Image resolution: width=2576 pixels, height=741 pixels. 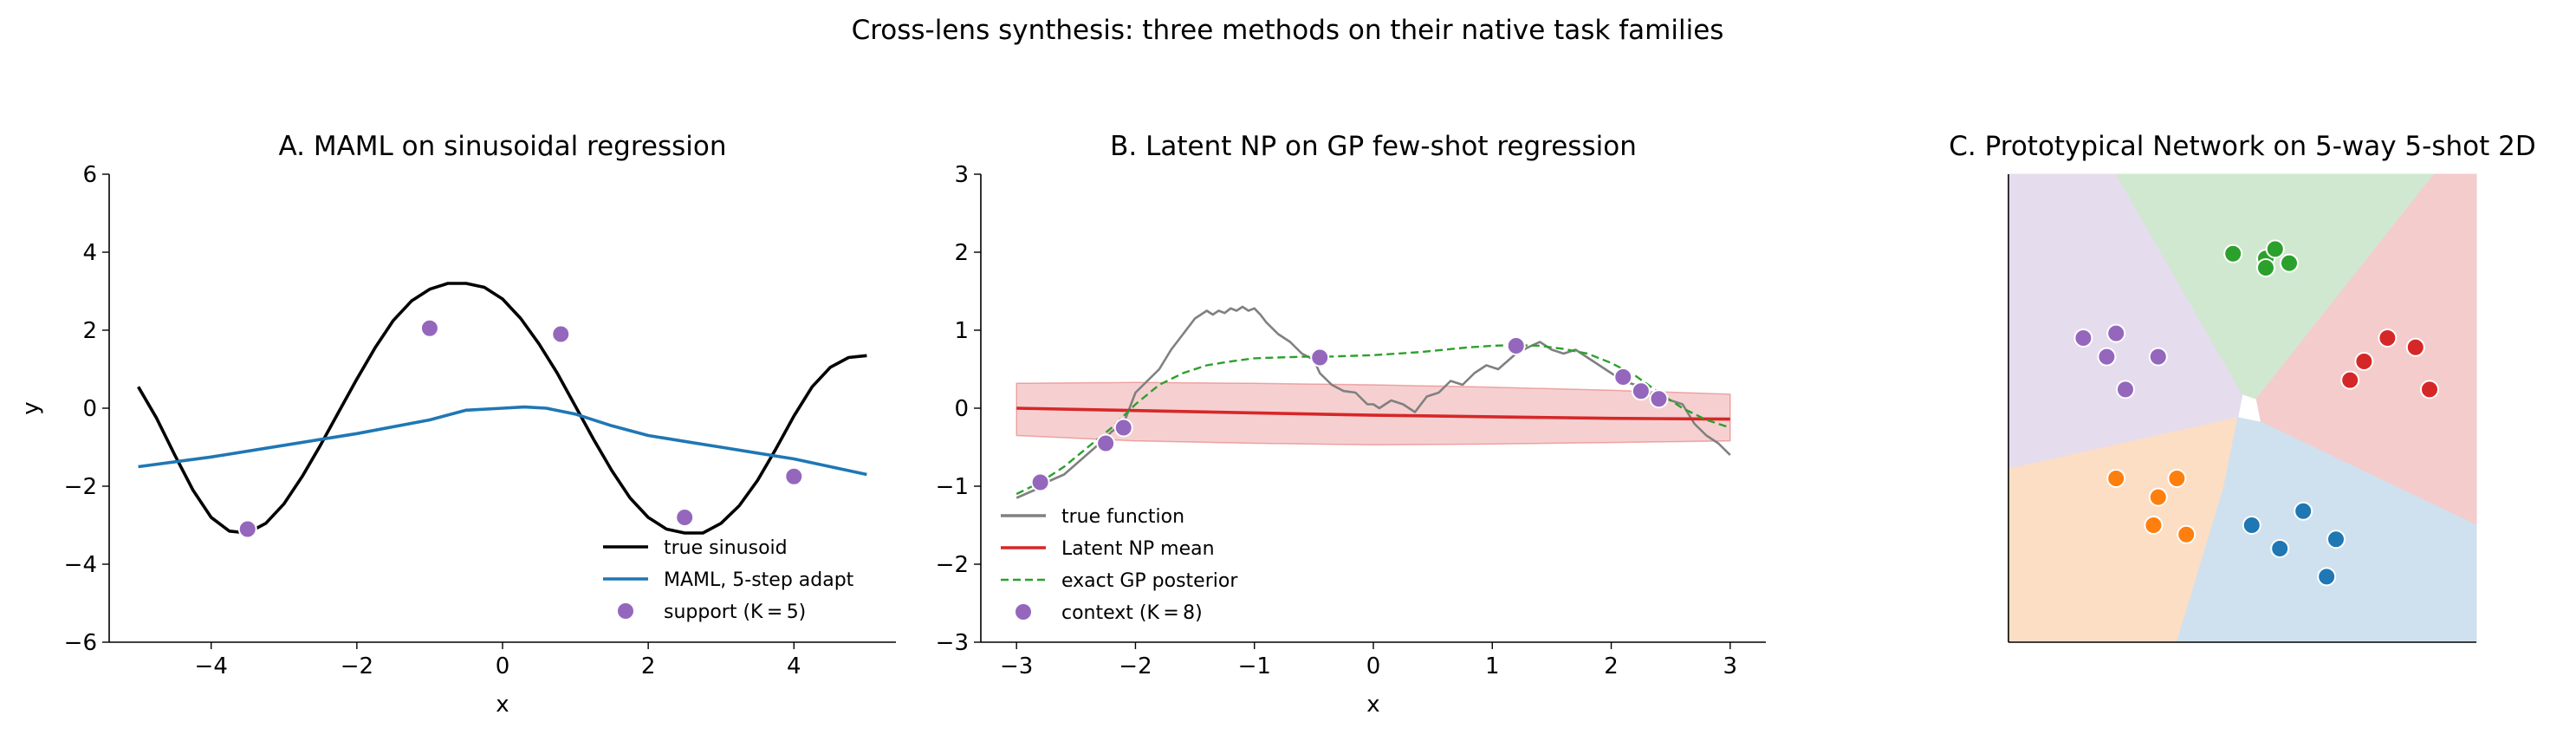 What do you see at coordinates (794, 666) in the screenshot?
I see `x-tick-label: 4` at bounding box center [794, 666].